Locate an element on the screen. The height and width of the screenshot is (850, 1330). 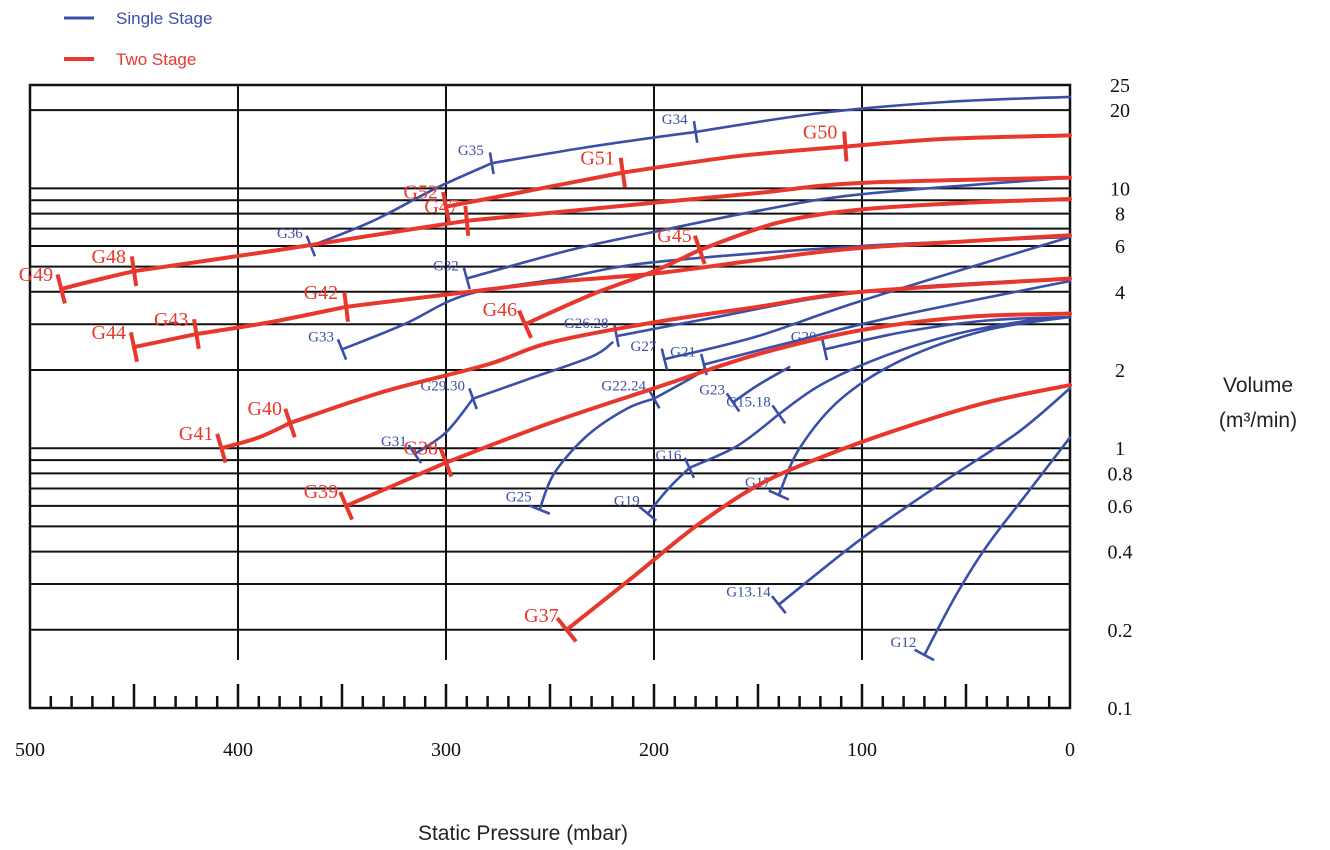
curve-g50 is located at coordinates (957, 141).